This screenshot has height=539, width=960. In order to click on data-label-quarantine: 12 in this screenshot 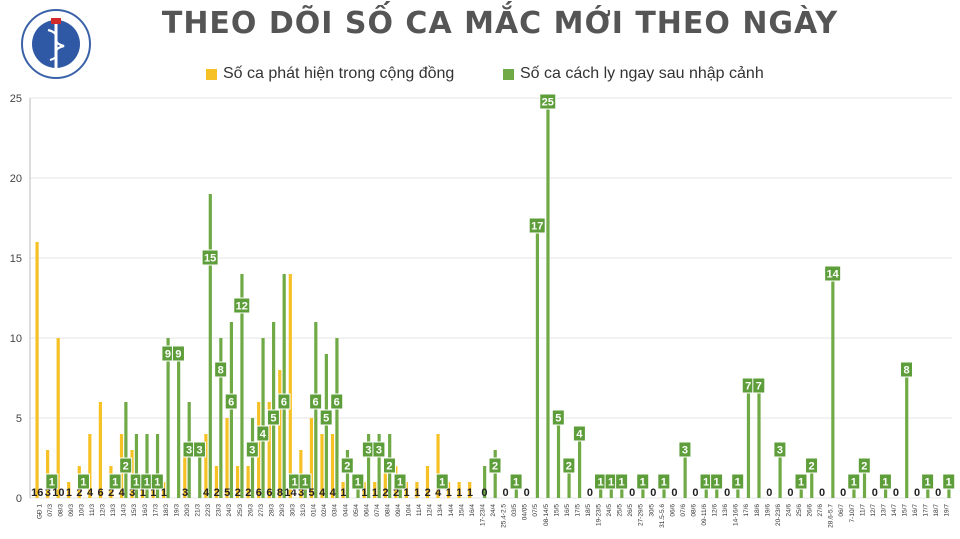, I will do `click(242, 307)`.